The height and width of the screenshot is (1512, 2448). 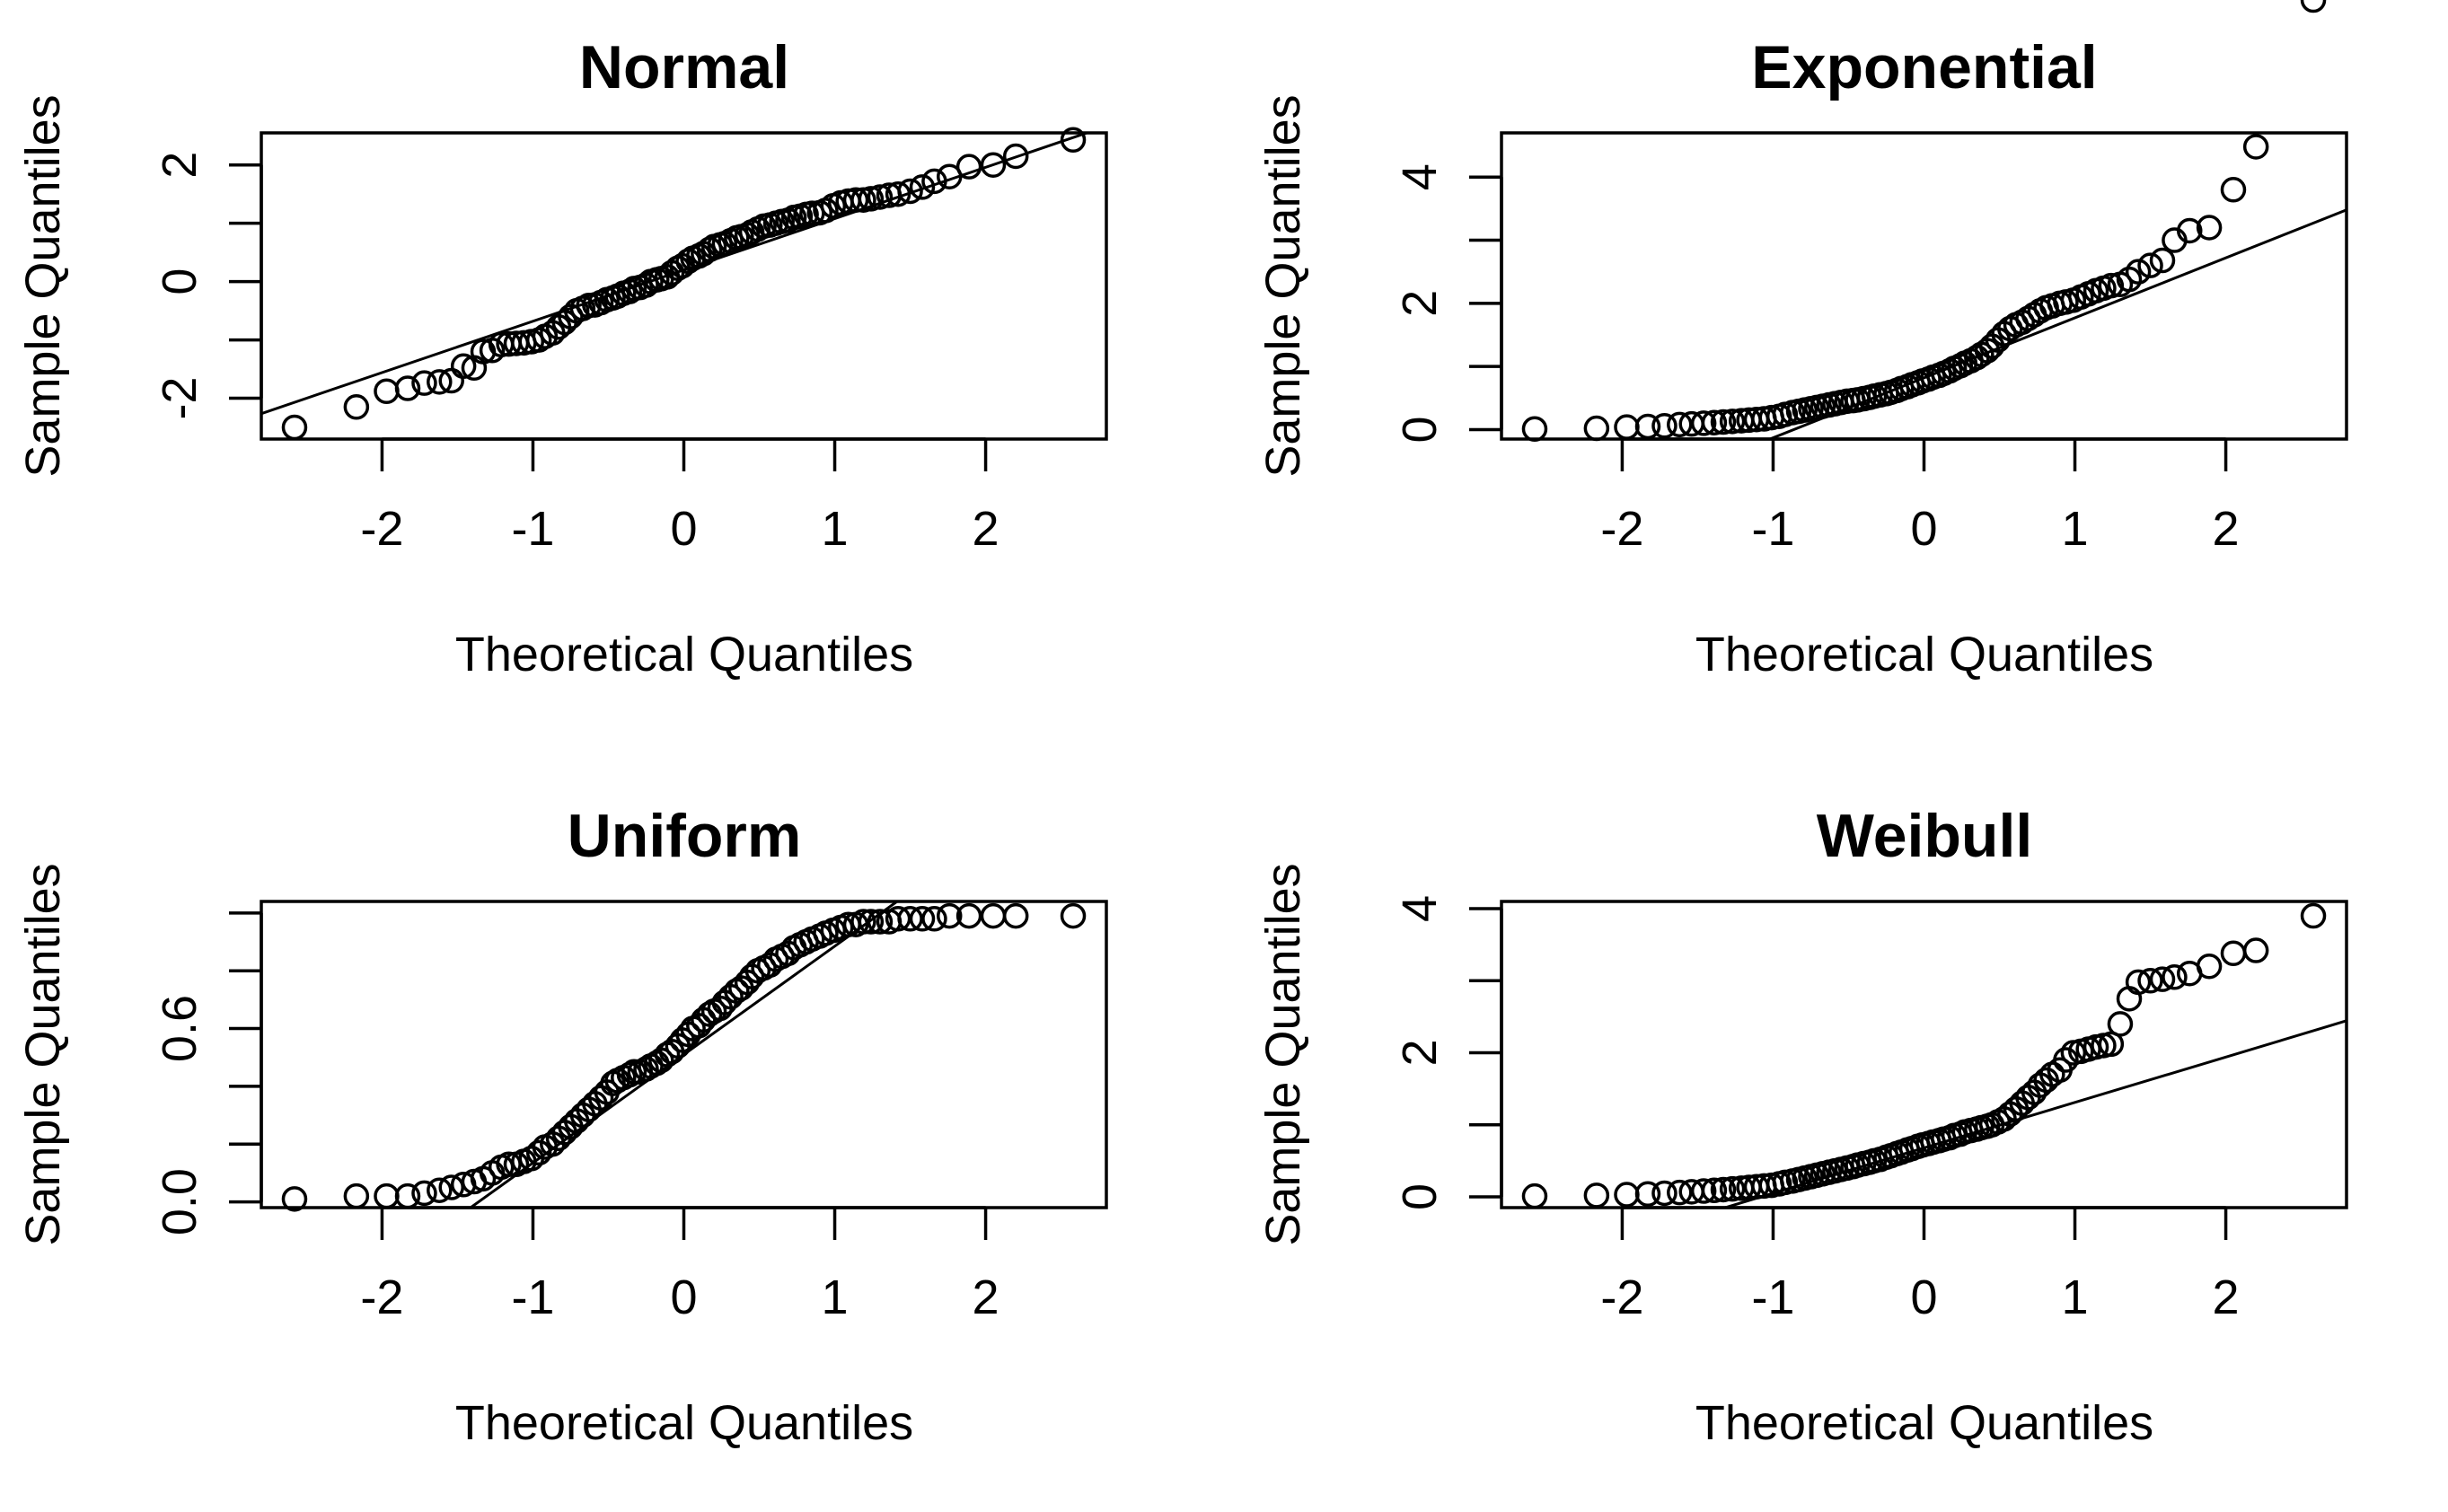 What do you see at coordinates (684, 67) in the screenshot?
I see `panel-title: Normal` at bounding box center [684, 67].